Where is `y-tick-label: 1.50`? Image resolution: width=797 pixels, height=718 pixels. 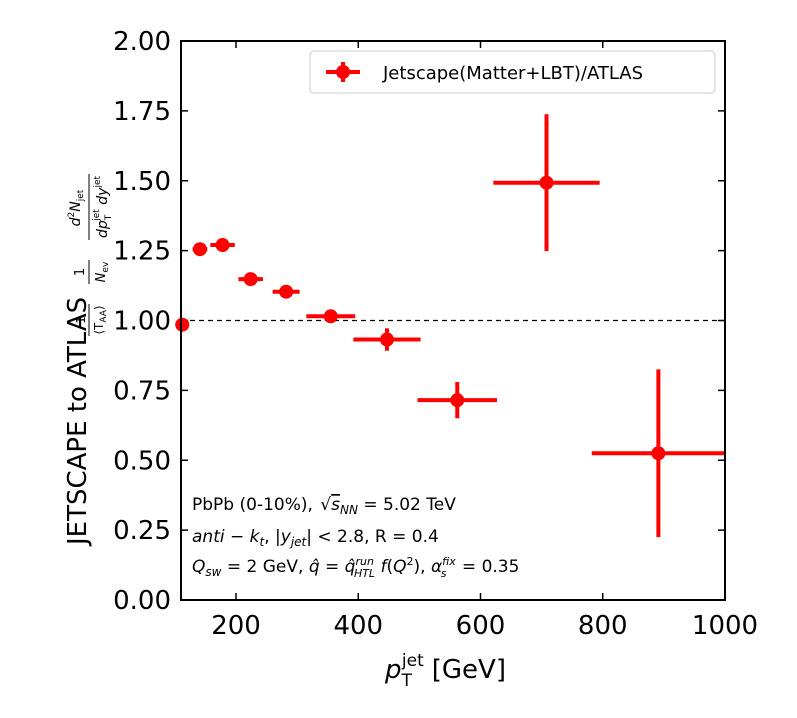
y-tick-label: 1.50 is located at coordinates (142, 182).